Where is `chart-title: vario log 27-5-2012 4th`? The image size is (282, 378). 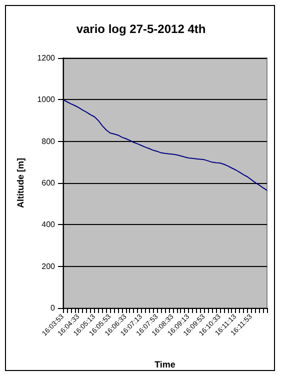
chart-title: vario log 27-5-2012 4th is located at coordinates (141, 29).